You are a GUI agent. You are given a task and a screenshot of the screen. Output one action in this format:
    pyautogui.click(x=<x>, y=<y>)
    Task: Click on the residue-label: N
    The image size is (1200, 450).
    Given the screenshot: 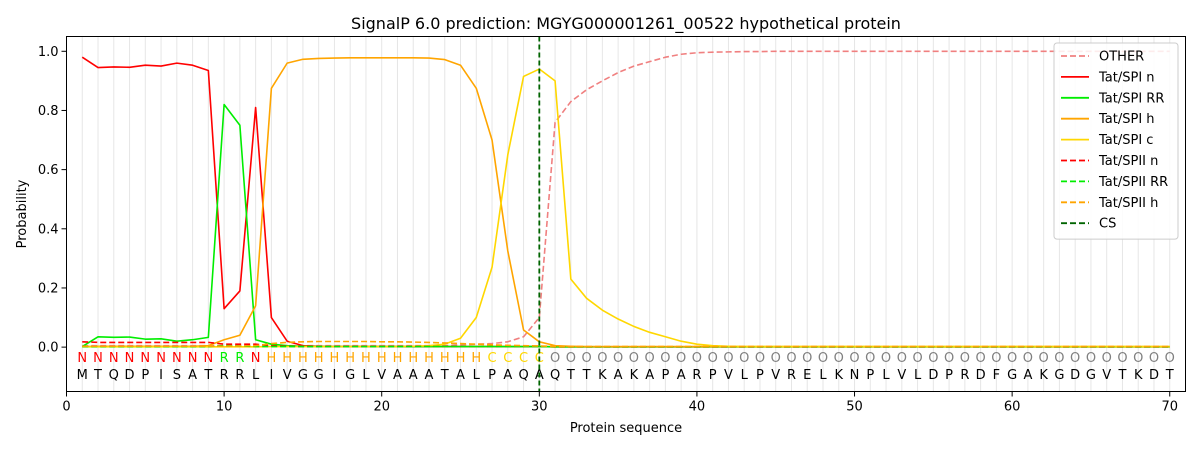 What is the action you would take?
    pyautogui.click(x=855, y=375)
    